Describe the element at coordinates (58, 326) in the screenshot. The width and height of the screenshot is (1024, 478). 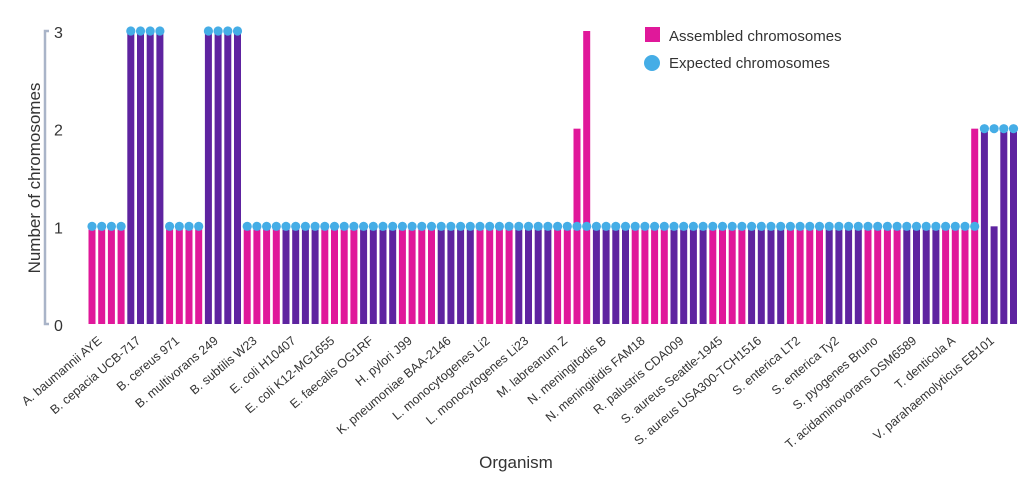
I see `y-tick-label: 0` at that location.